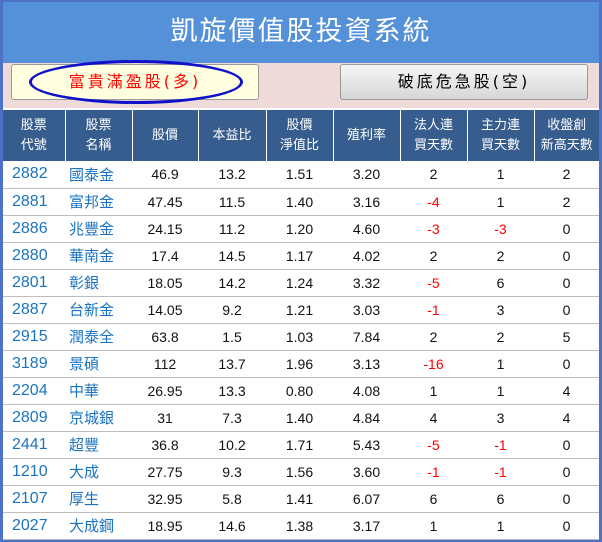 The image size is (602, 542). Describe the element at coordinates (232, 418) in the screenshot. I see `cell-pe: 7.3` at that location.